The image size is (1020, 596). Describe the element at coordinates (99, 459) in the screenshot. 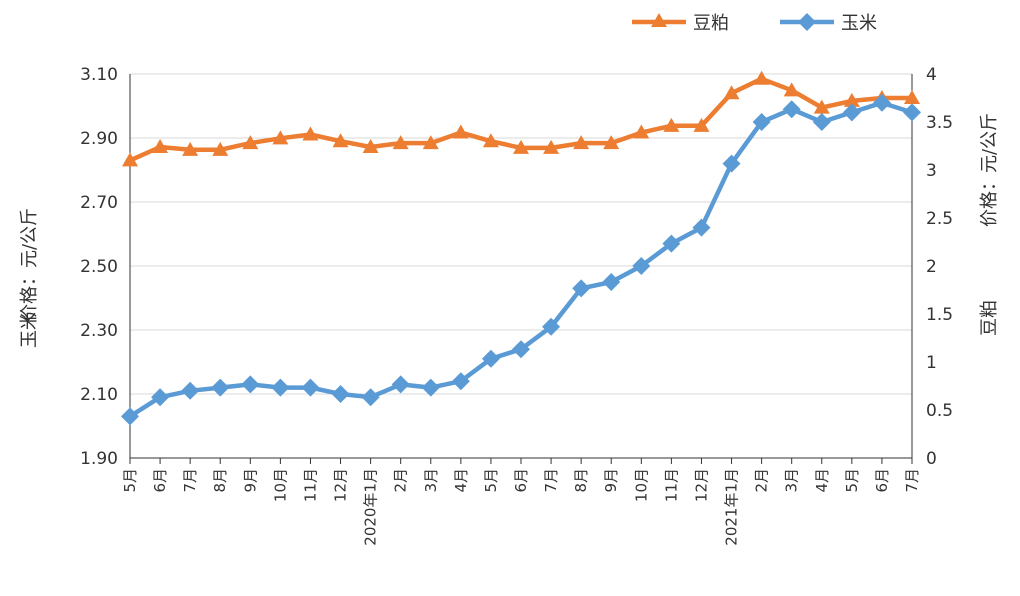

I see `left-tick-label: 1.90` at that location.